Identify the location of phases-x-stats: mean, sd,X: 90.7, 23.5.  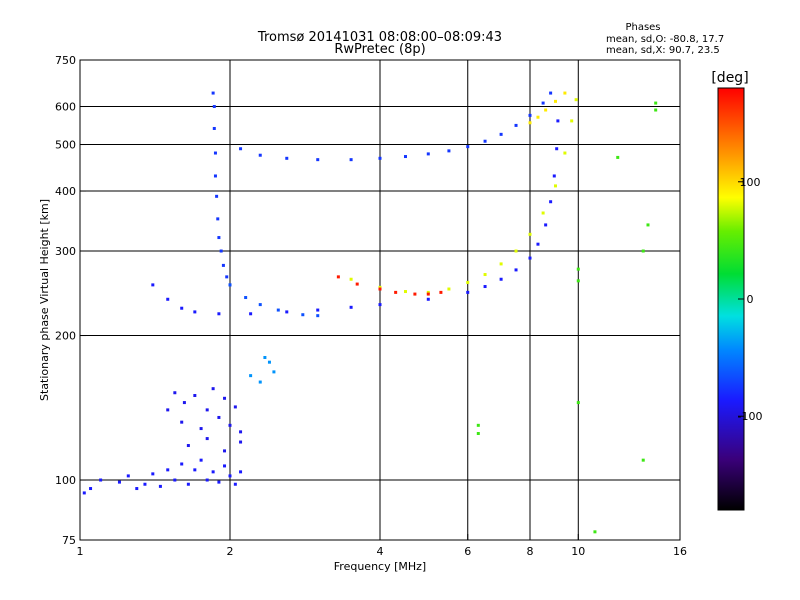
(663, 50).